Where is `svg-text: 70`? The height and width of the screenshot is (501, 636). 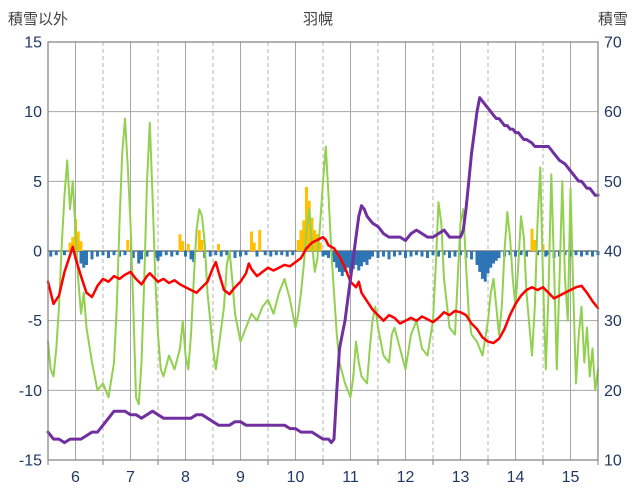
svg-text: 70 is located at coordinates (613, 43).